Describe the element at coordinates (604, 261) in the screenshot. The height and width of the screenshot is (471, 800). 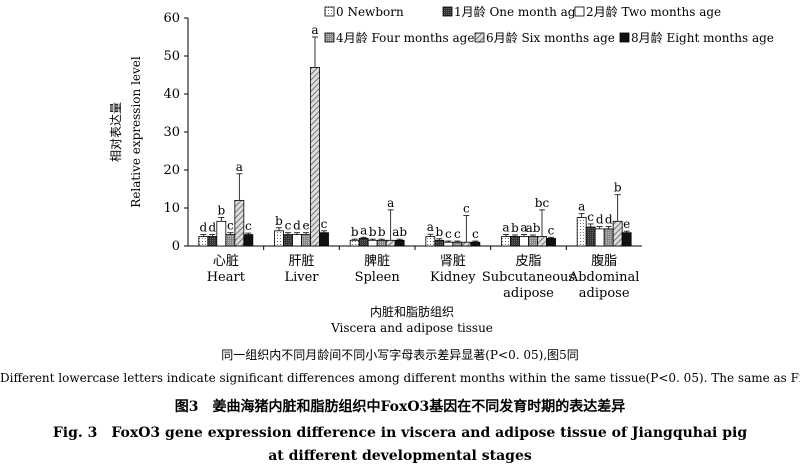
I see `category-label-cn: 腹脂` at that location.